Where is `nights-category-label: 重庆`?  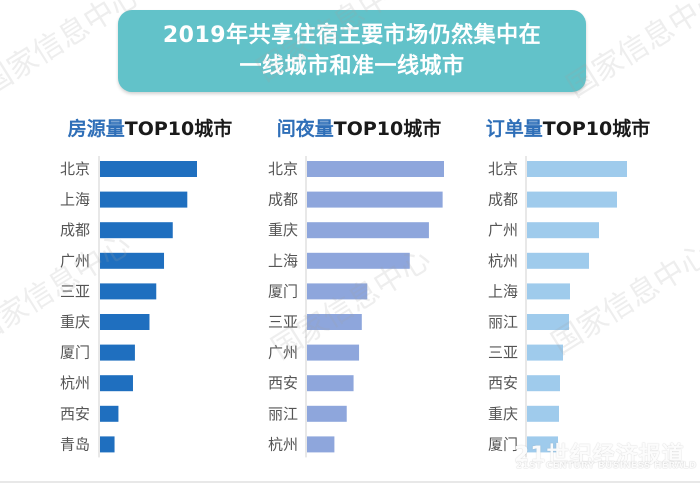
nights-category-label: 重庆 is located at coordinates (283, 230).